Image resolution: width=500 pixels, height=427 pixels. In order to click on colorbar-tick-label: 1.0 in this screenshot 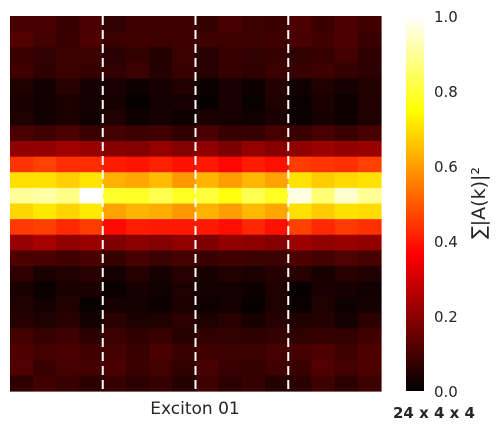, I will do `click(446, 17)`.